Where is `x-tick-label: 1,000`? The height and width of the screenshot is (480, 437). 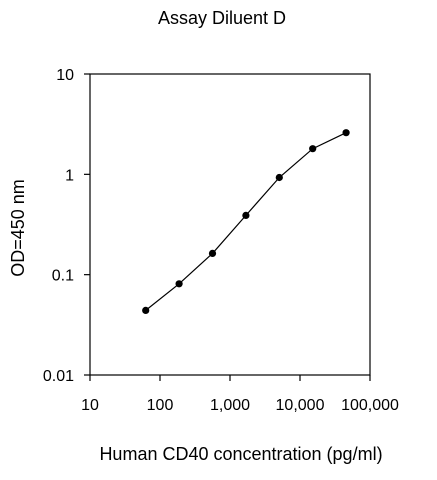 x-tick-label: 1,000 is located at coordinates (230, 405).